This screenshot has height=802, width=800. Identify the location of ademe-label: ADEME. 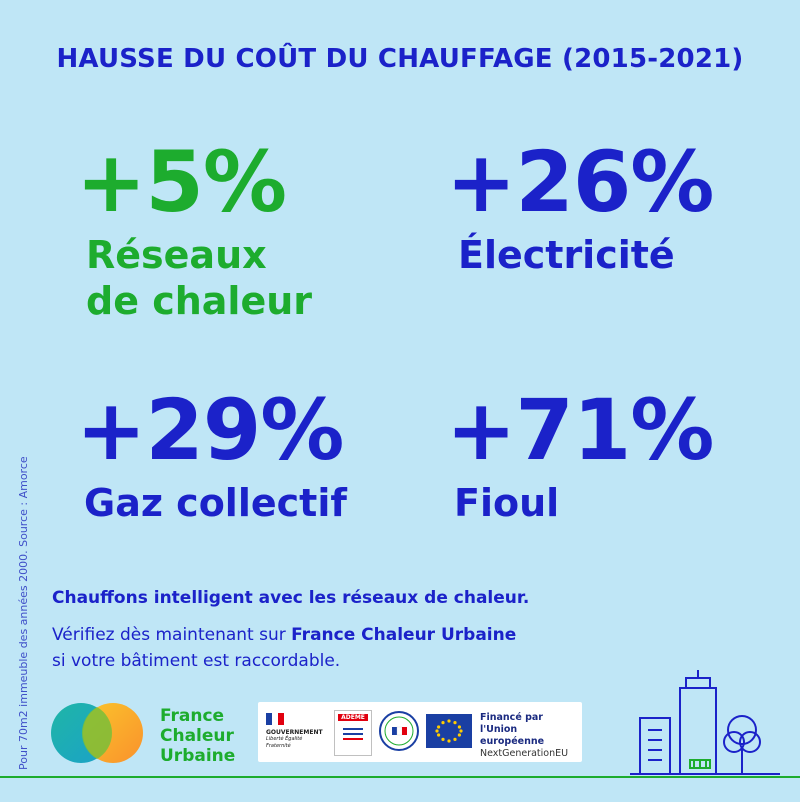
(353, 717).